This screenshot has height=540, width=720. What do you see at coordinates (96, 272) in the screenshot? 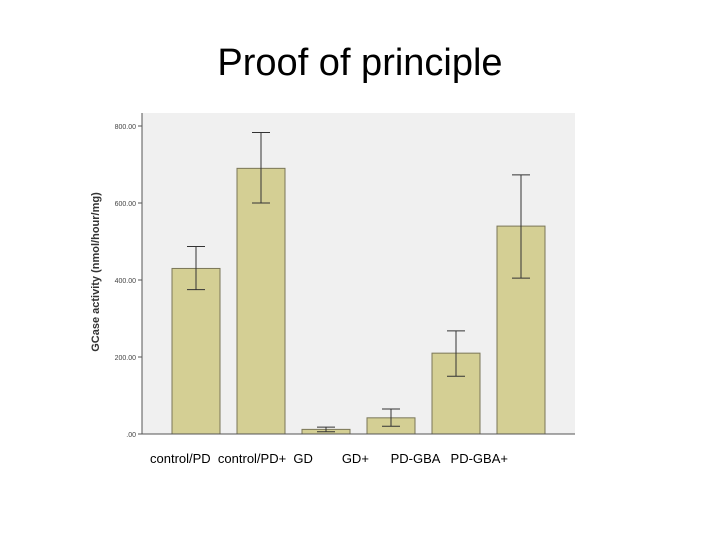
I see `y-axis-label-text: GCase activity (nmol/hour/mg)` at bounding box center [96, 272].